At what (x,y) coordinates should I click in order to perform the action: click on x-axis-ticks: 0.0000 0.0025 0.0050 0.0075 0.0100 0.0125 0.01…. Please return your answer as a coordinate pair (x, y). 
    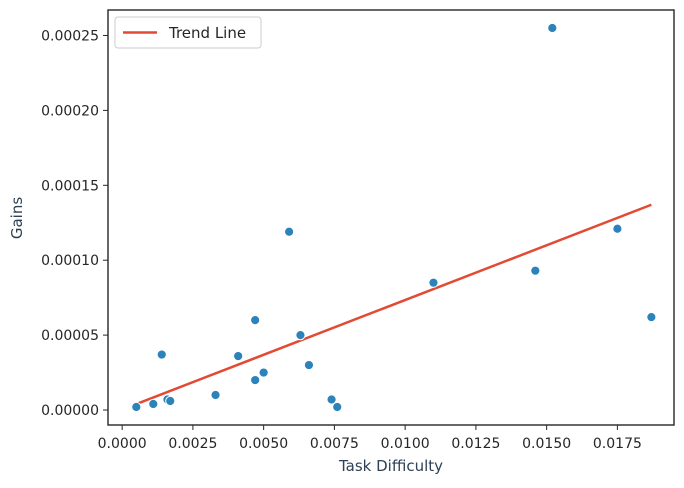
    Looking at the image, I should click on (370, 438).